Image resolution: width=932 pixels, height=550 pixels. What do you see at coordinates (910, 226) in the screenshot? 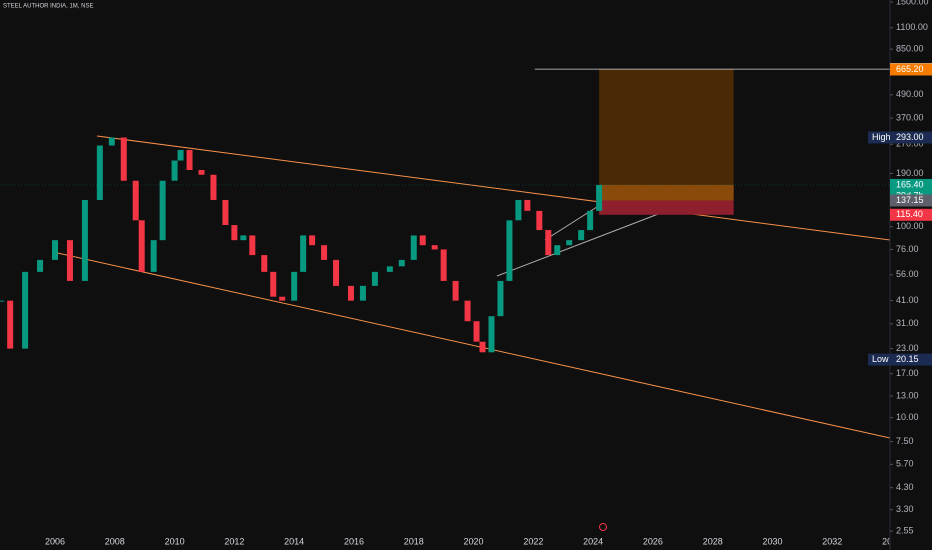
I see `y-tick-label: 100.00` at bounding box center [910, 226].